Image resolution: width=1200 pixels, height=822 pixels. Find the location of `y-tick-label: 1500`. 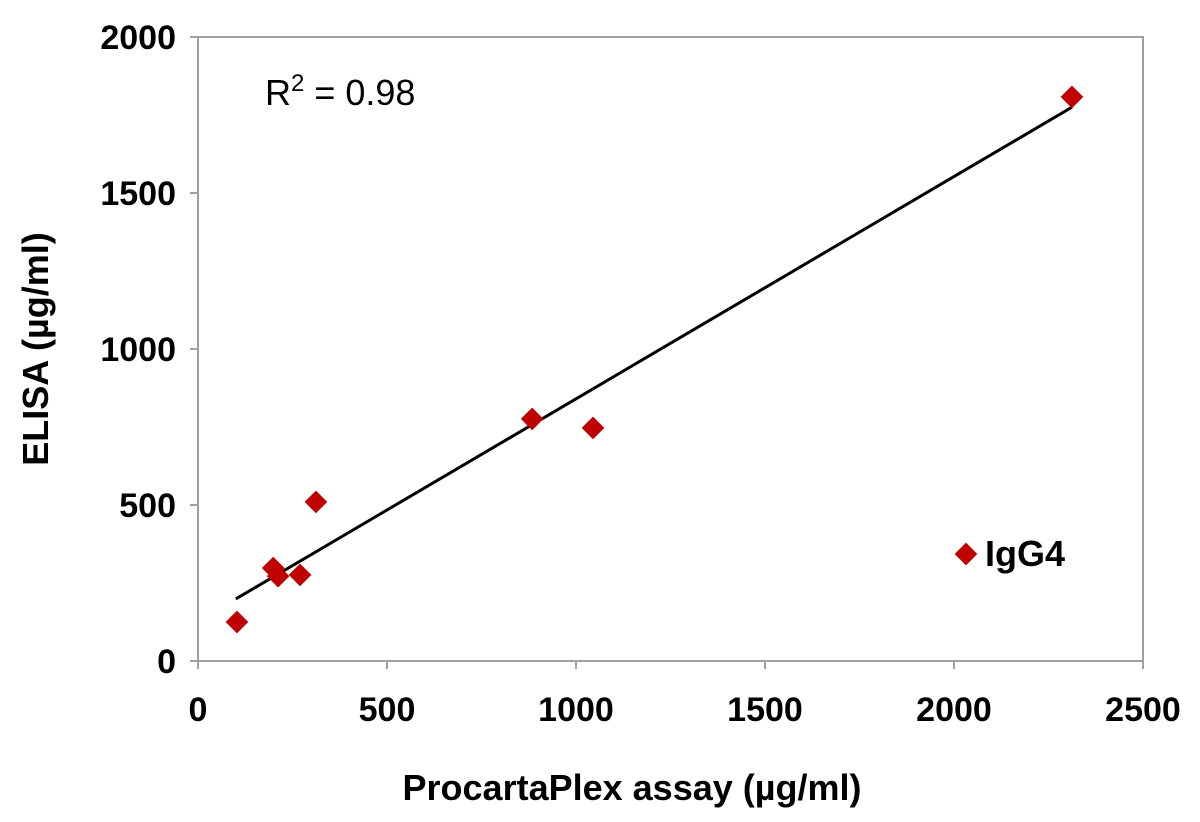

y-tick-label: 1500 is located at coordinates (138, 194).